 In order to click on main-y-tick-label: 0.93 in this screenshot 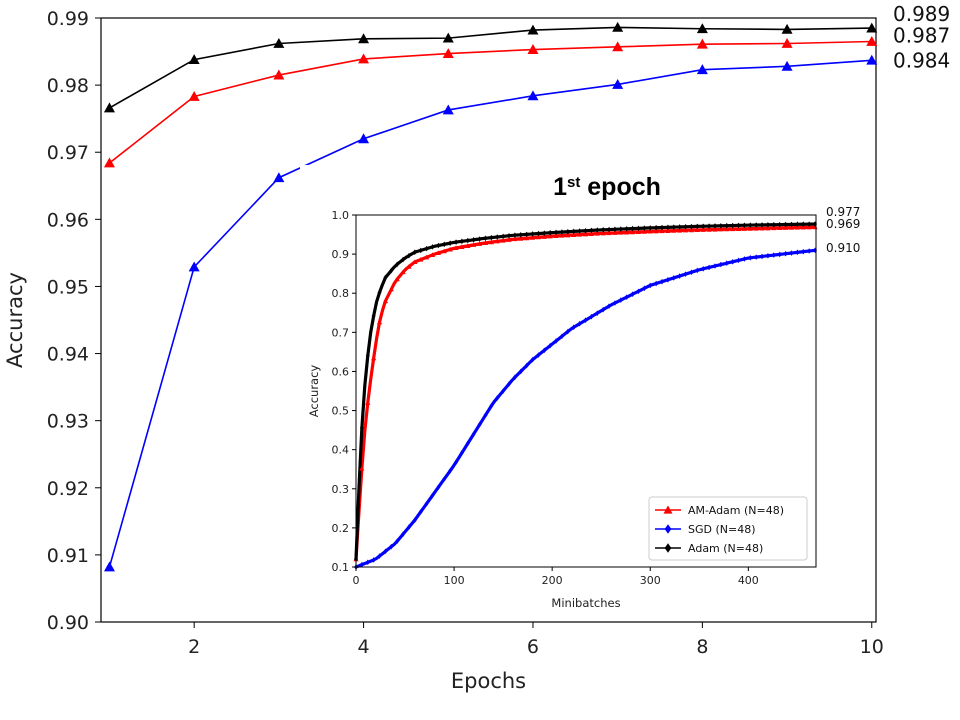, I will do `click(68, 422)`.